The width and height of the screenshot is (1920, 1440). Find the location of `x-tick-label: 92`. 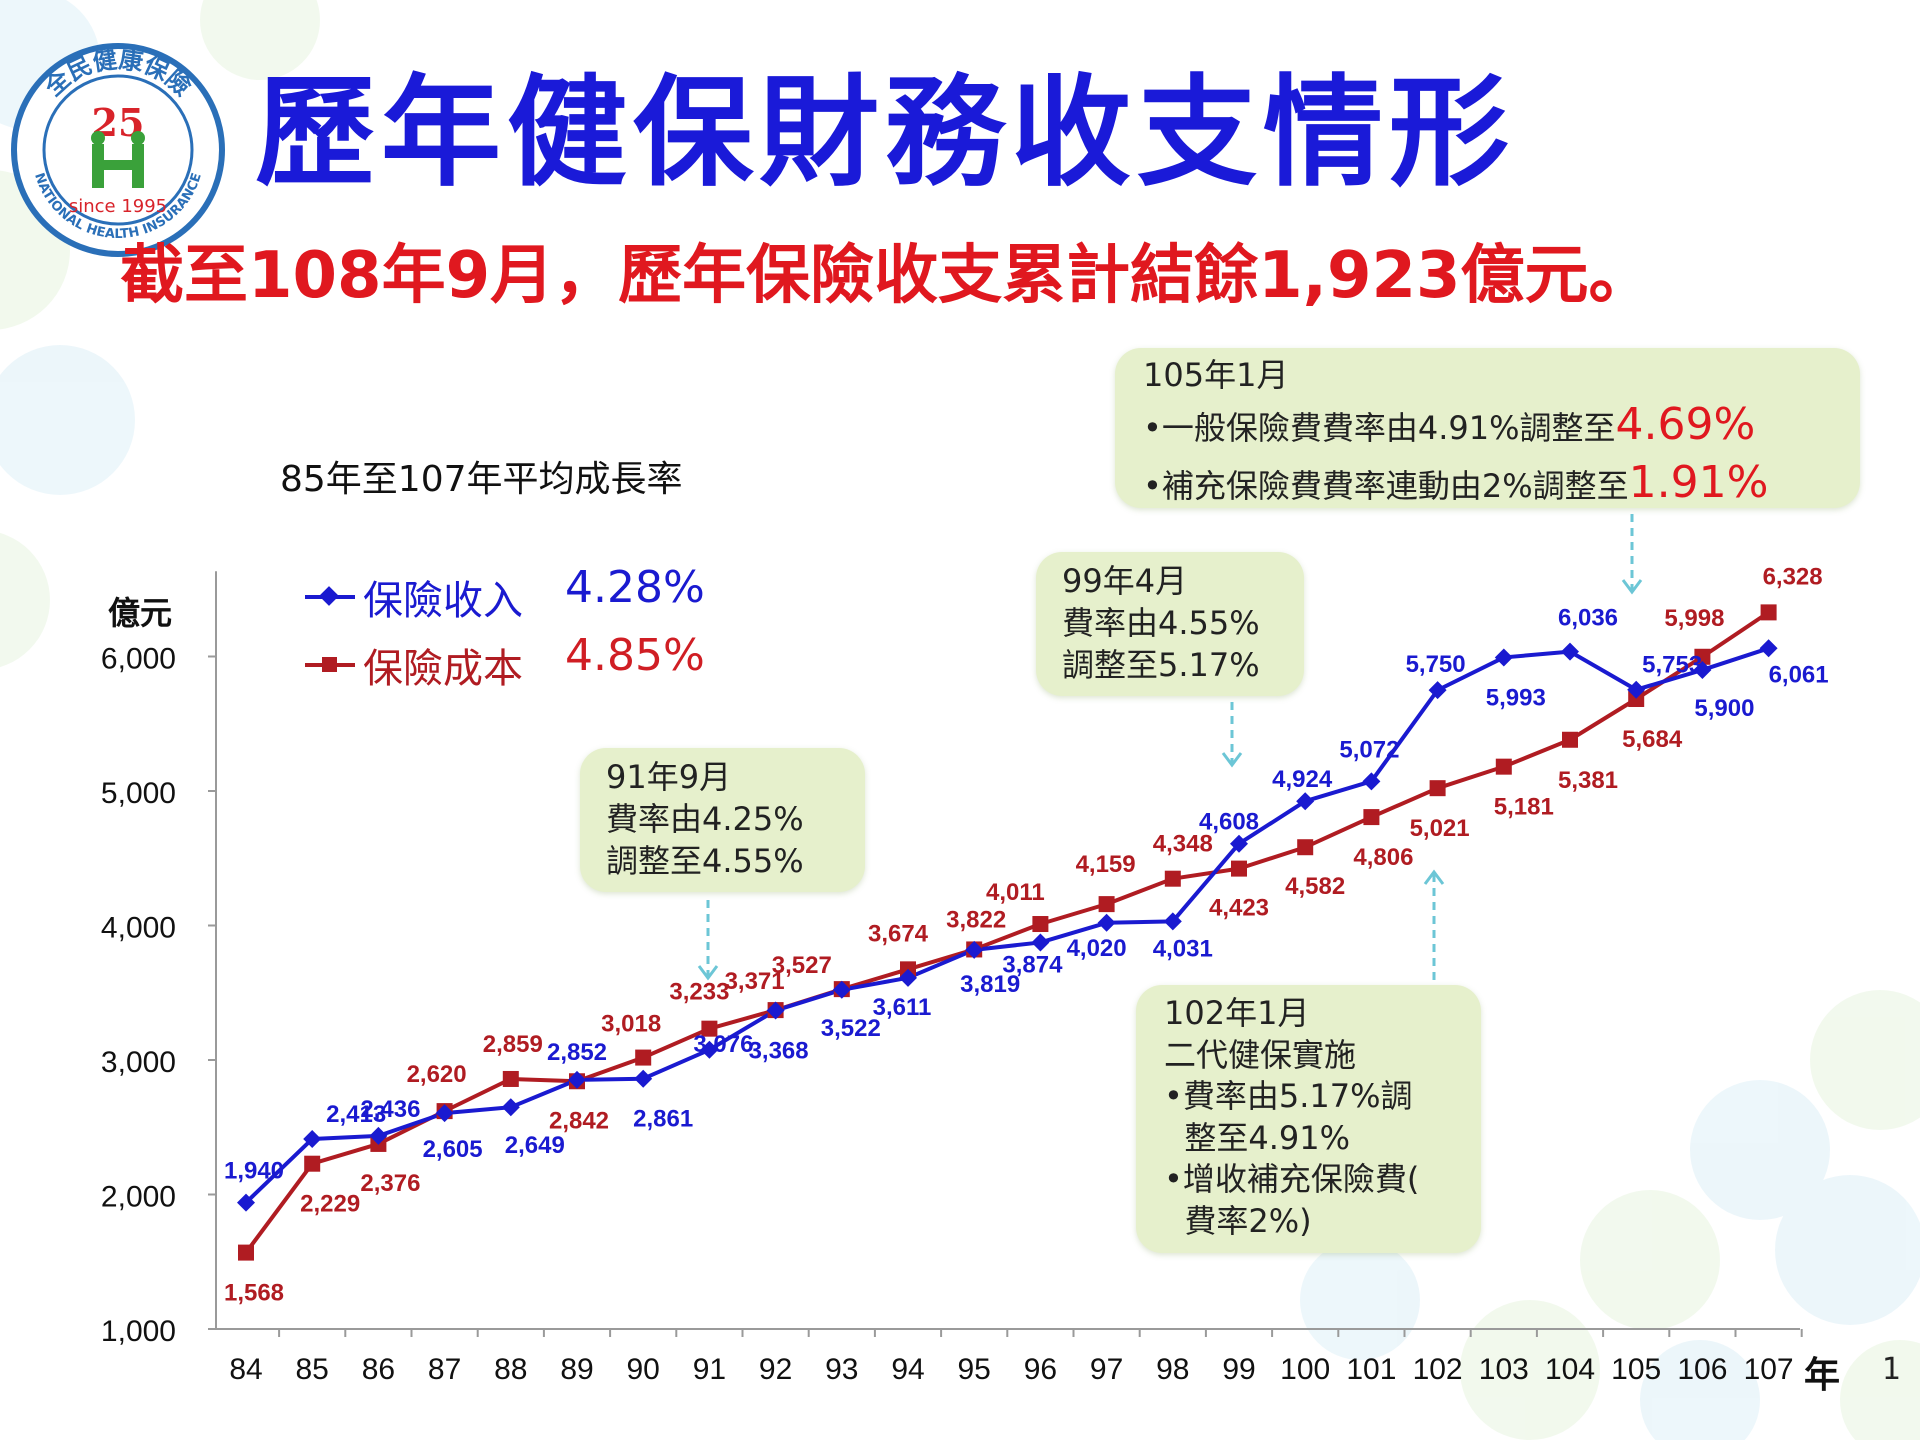

x-tick-label: 92 is located at coordinates (775, 1369).